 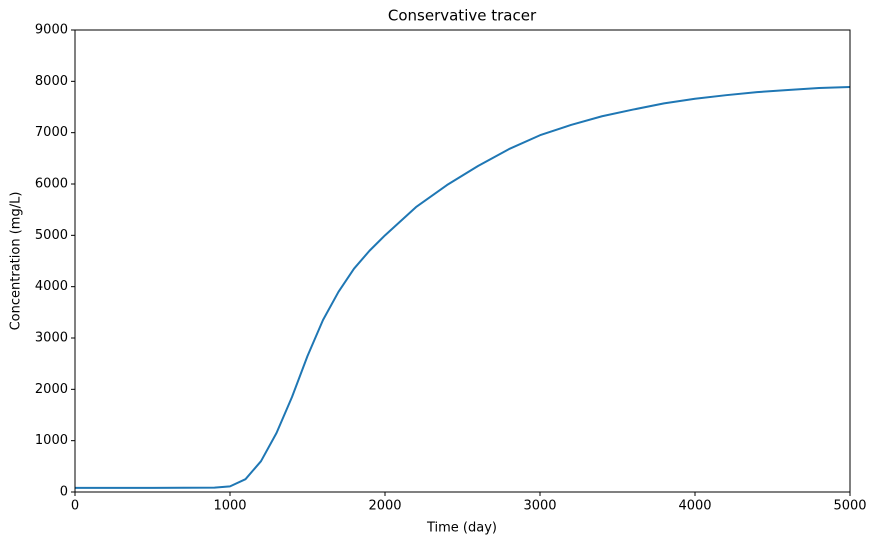 I want to click on y-tick-label: 5000, so click(x=51, y=235).